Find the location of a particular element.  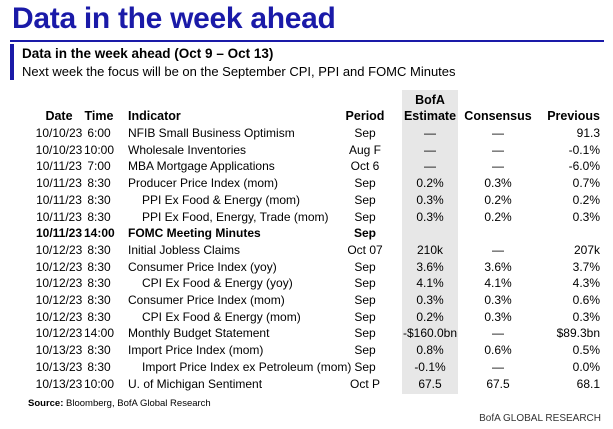

cell-indicator: Wholesale Inventories is located at coordinates (187, 149).